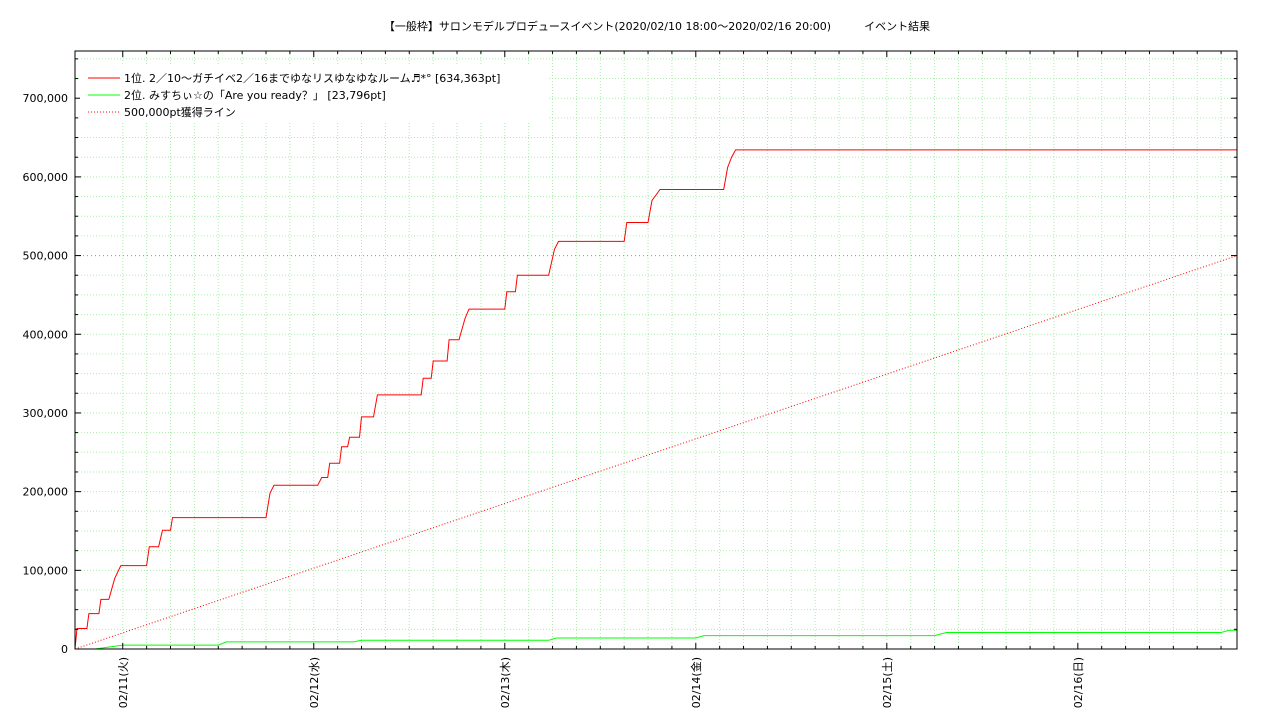 This screenshot has height=720, width=1280. I want to click on legend-box, so click(314, 94).